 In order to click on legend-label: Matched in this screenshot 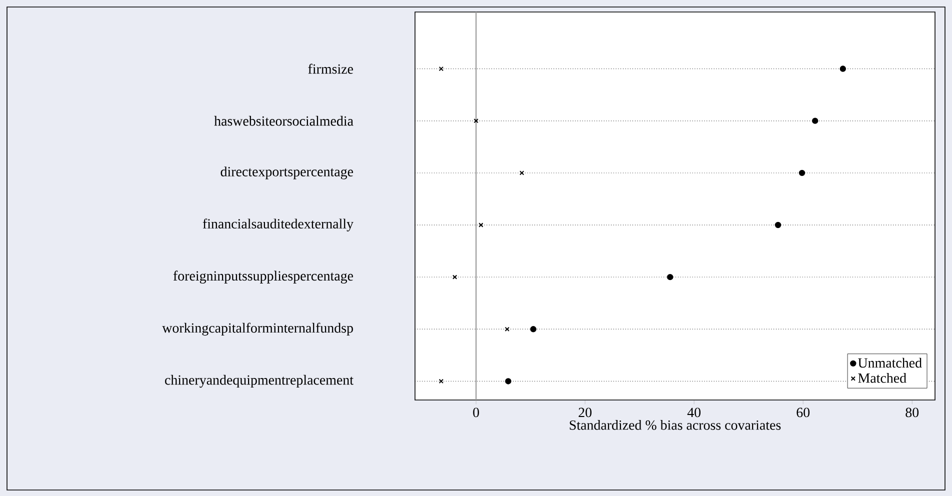, I will do `click(882, 377)`.